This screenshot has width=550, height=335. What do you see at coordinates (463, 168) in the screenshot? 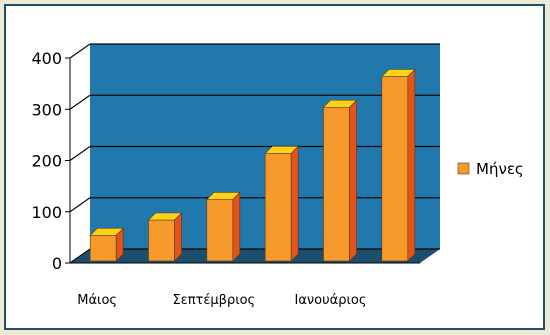
I see `legend-swatch` at bounding box center [463, 168].